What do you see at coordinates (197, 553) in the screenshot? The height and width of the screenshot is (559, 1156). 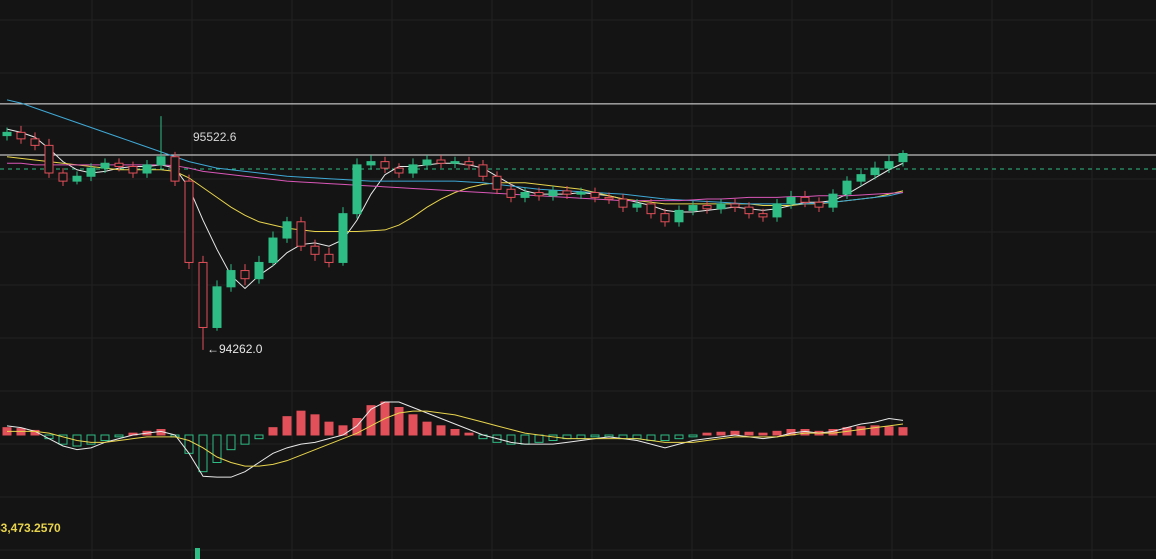 I see `volume-bar` at bounding box center [197, 553].